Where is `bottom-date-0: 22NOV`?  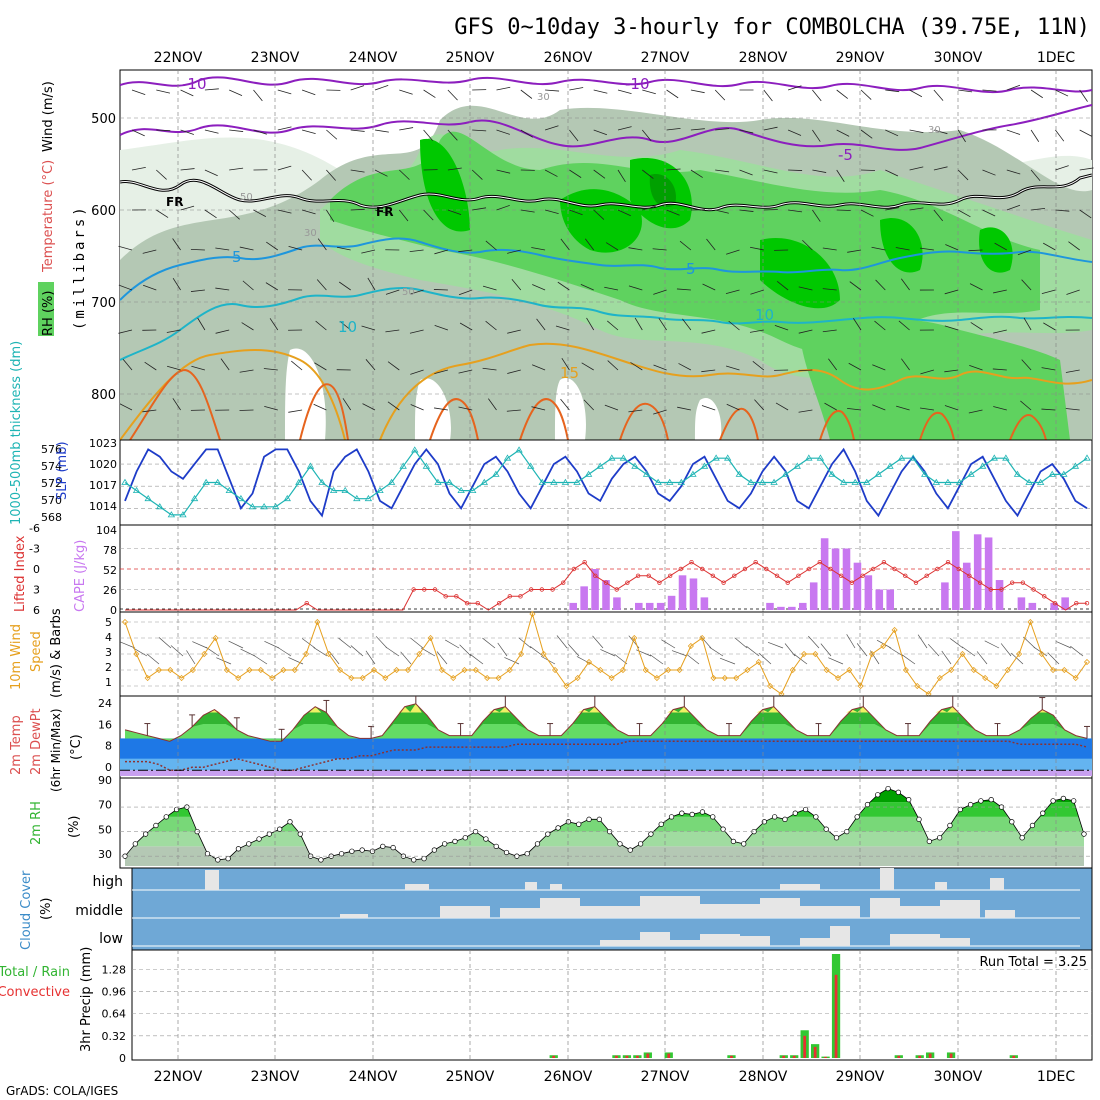 bottom-date-0: 22NOV is located at coordinates (178, 1077).